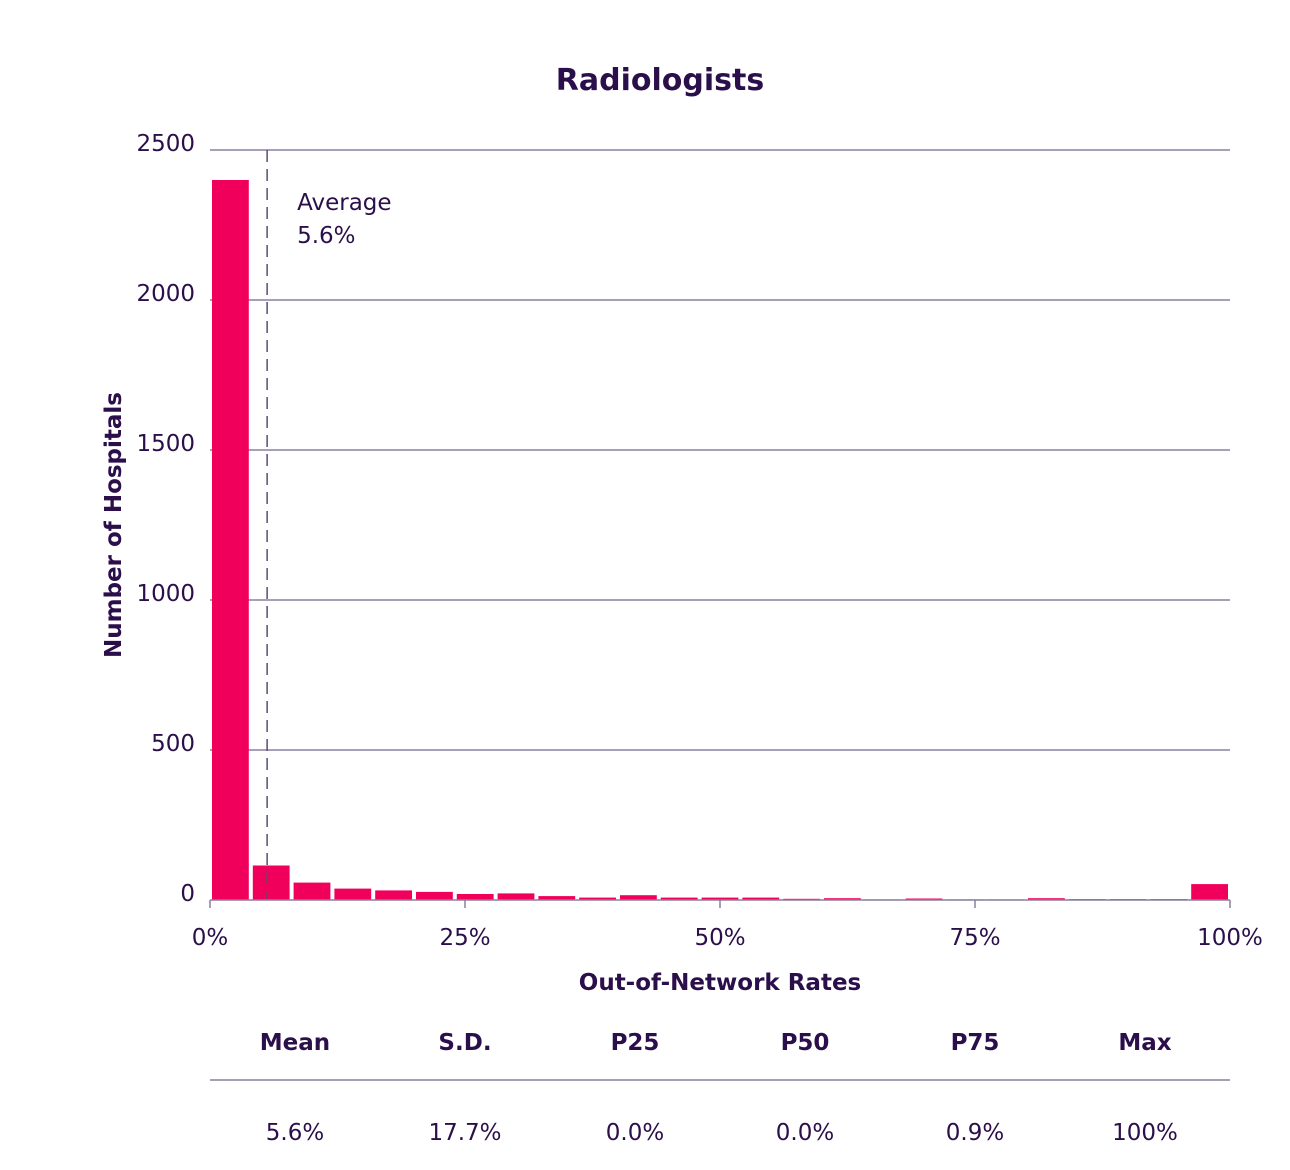 Image resolution: width=1290 pixels, height=1170 pixels. What do you see at coordinates (975, 1133) in the screenshot?
I see `stat-value: 0.9%` at bounding box center [975, 1133].